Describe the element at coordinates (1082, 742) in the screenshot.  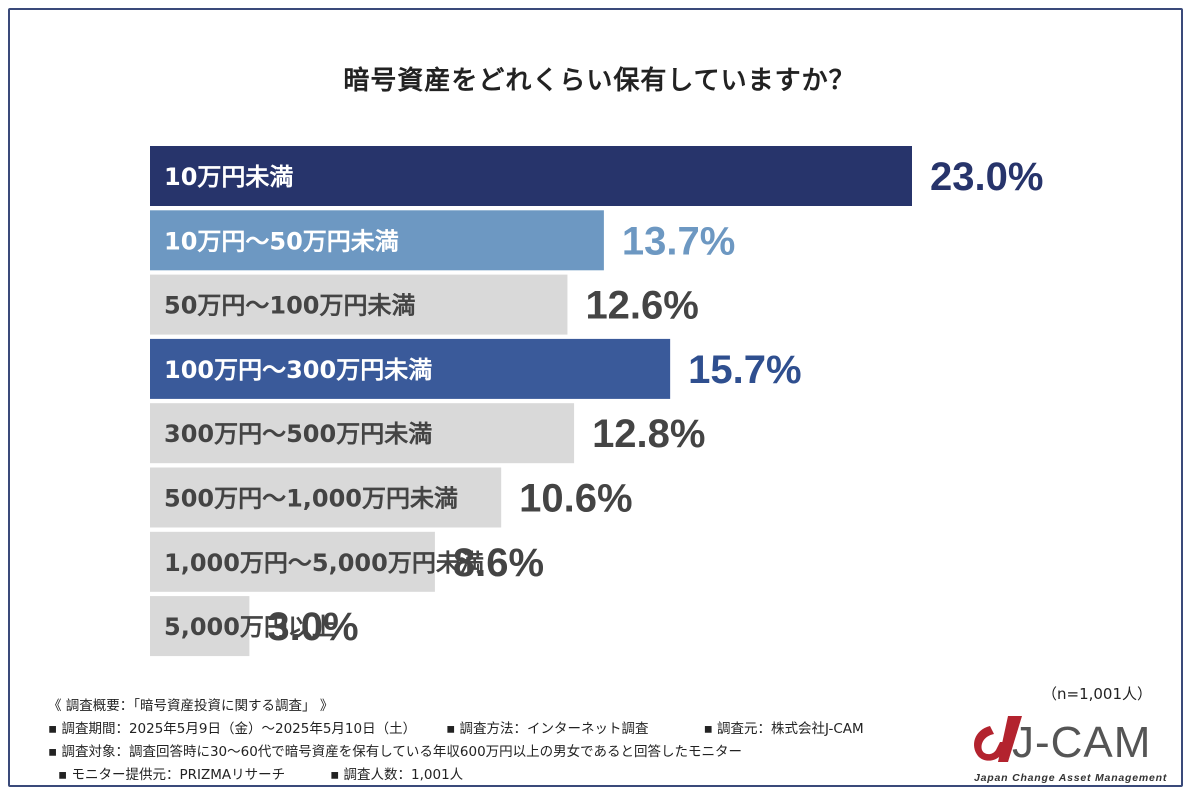
I see `logo-name: J-CAM` at that location.